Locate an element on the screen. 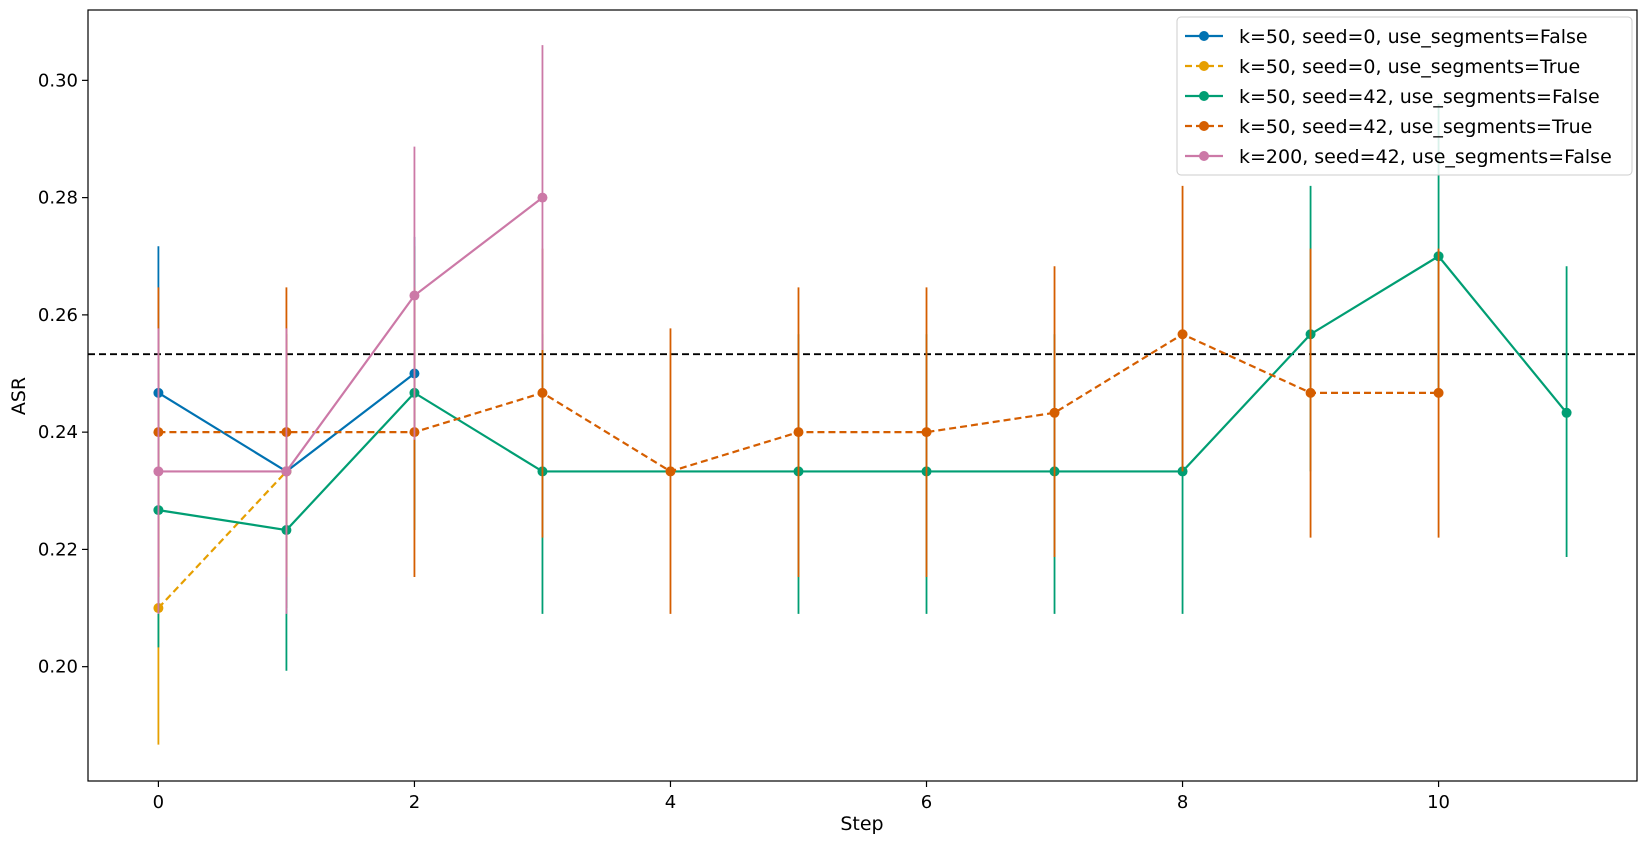 This screenshot has height=843, width=1647. x-tick-label: 6 is located at coordinates (926, 802).